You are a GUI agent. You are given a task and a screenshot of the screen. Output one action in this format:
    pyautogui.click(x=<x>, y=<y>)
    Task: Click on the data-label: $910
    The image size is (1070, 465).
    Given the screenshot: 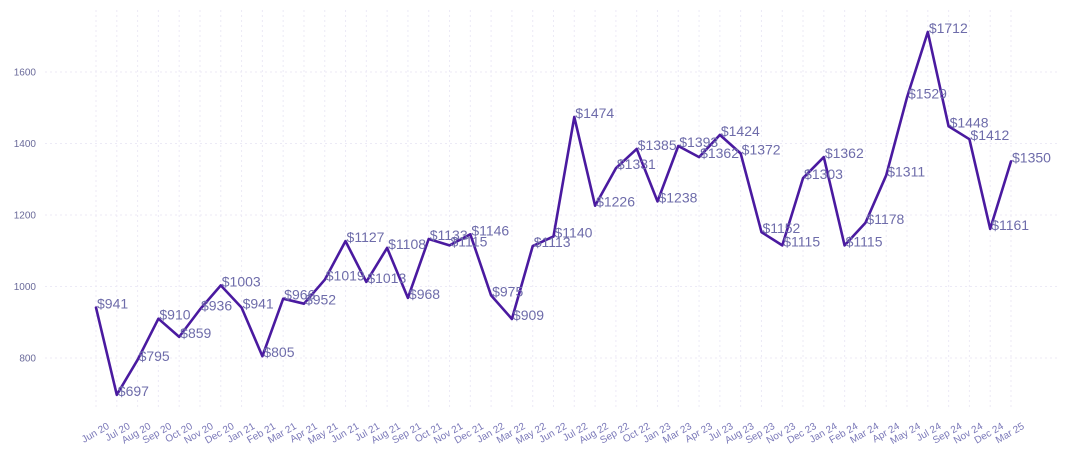 What is the action you would take?
    pyautogui.click(x=174, y=315)
    